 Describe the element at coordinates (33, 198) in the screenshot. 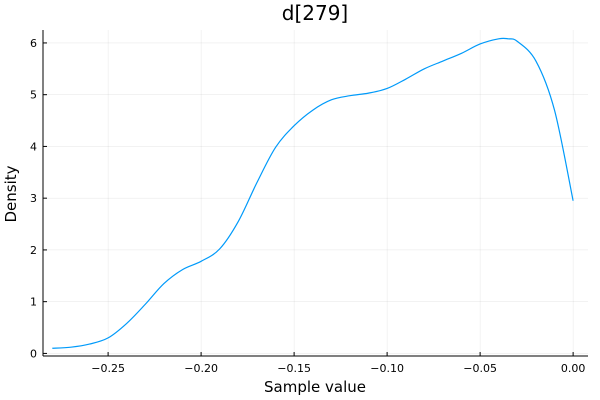

I see `y-tick-label: 3` at that location.